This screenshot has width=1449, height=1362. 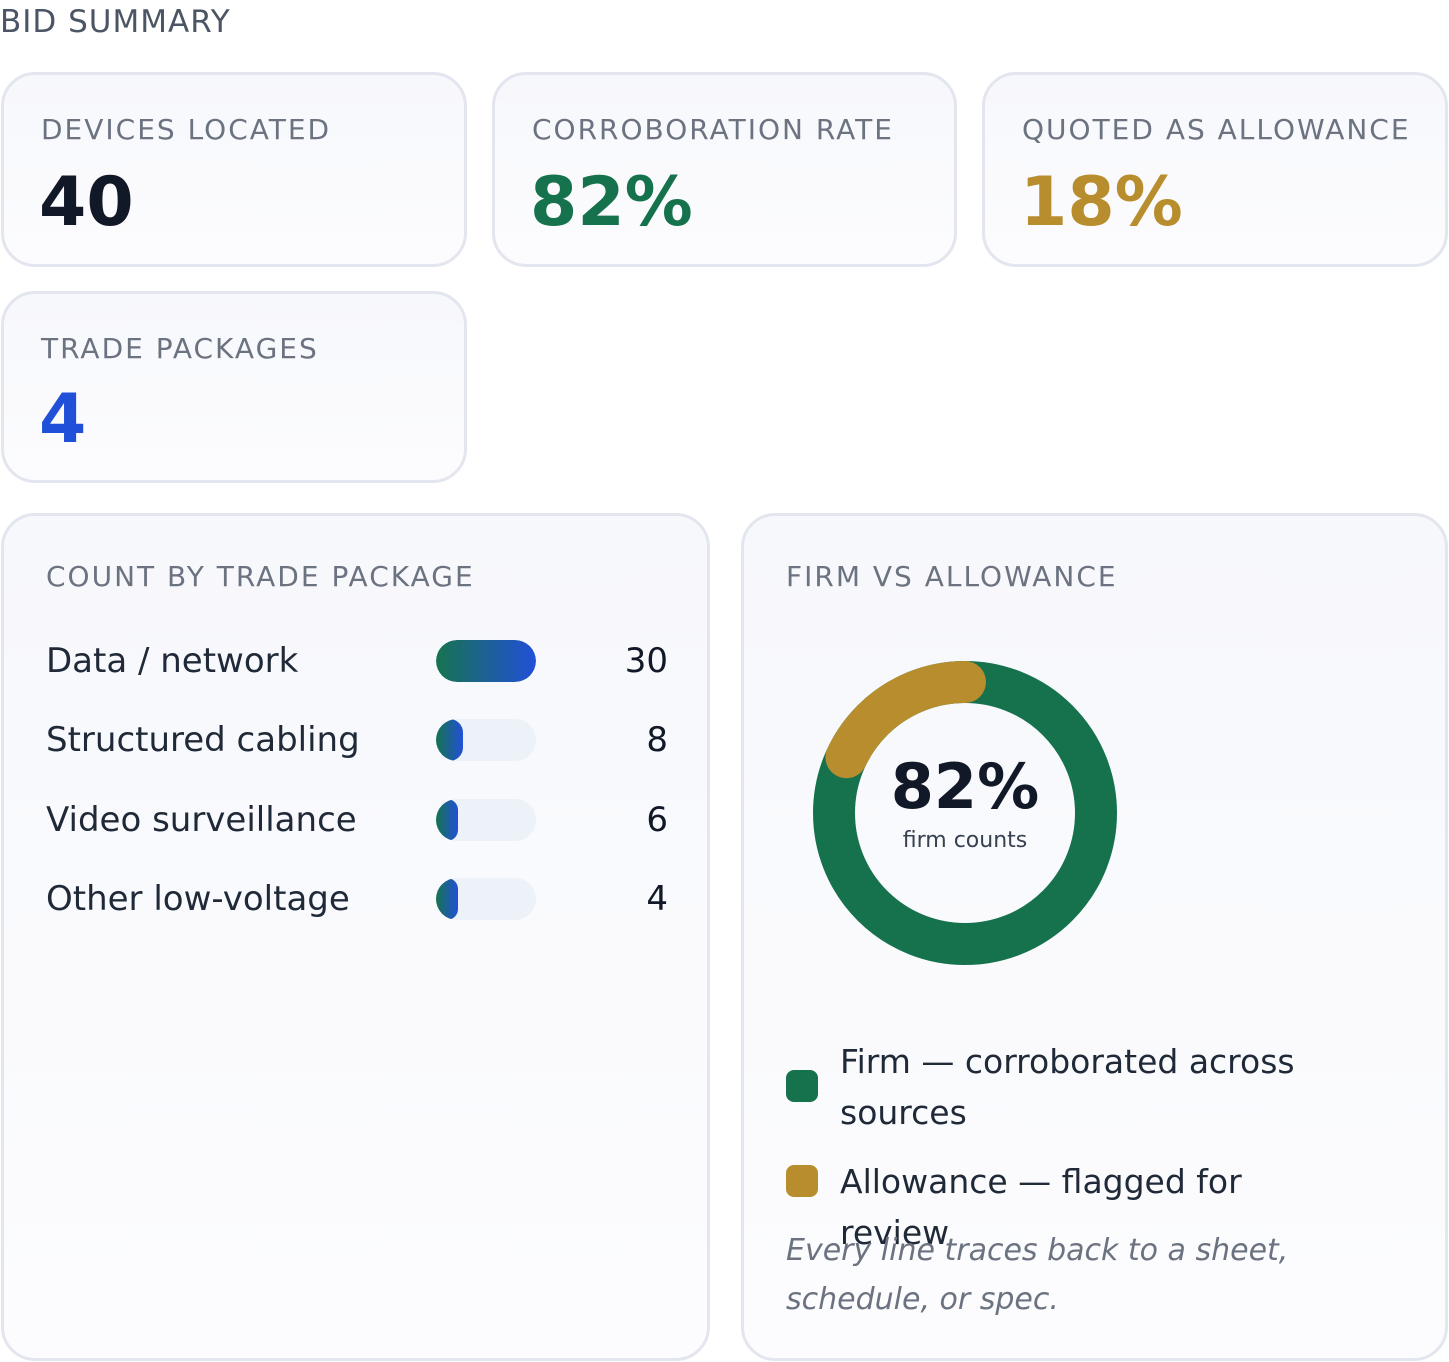 What do you see at coordinates (802, 1181) in the screenshot?
I see `legend-swatch-allowance` at bounding box center [802, 1181].